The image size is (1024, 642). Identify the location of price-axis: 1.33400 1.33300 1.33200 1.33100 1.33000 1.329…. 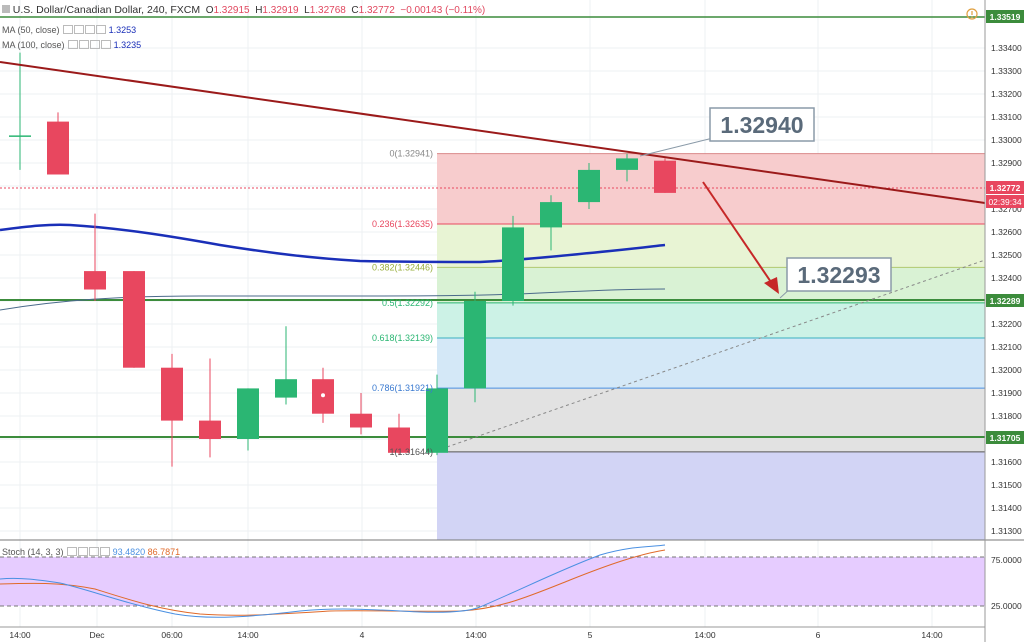
(1004, 321).